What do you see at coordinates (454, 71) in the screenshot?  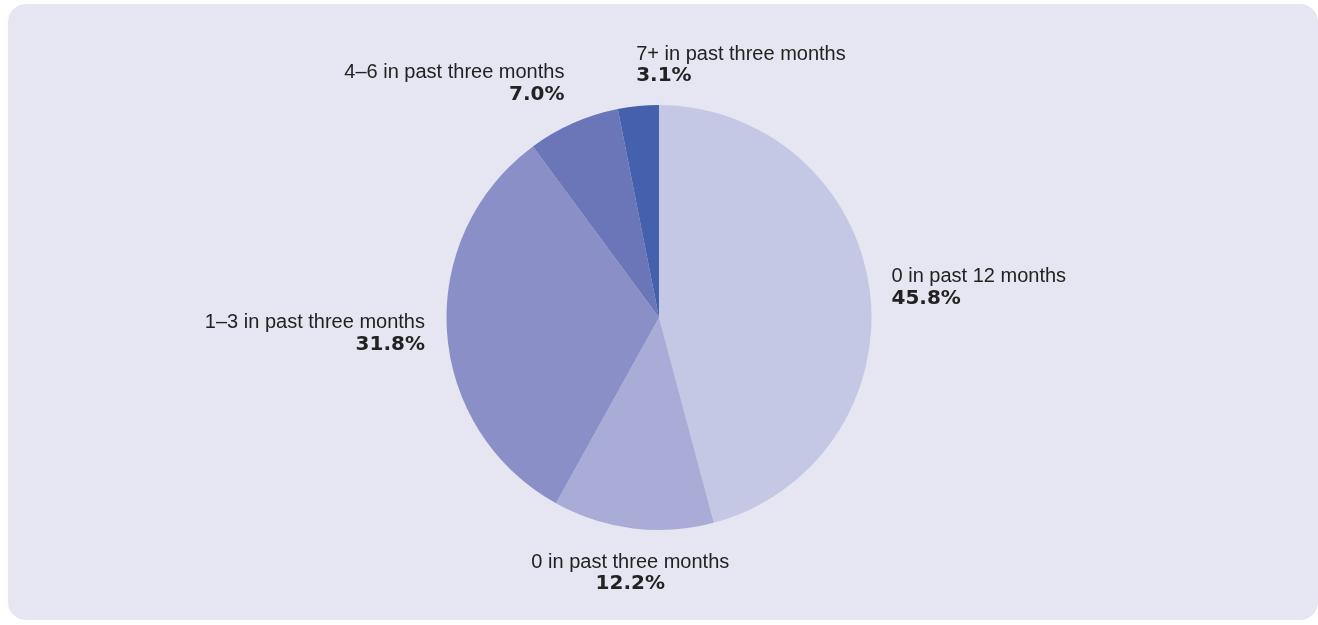 I see `slice-label: 4–6 in past three months` at bounding box center [454, 71].